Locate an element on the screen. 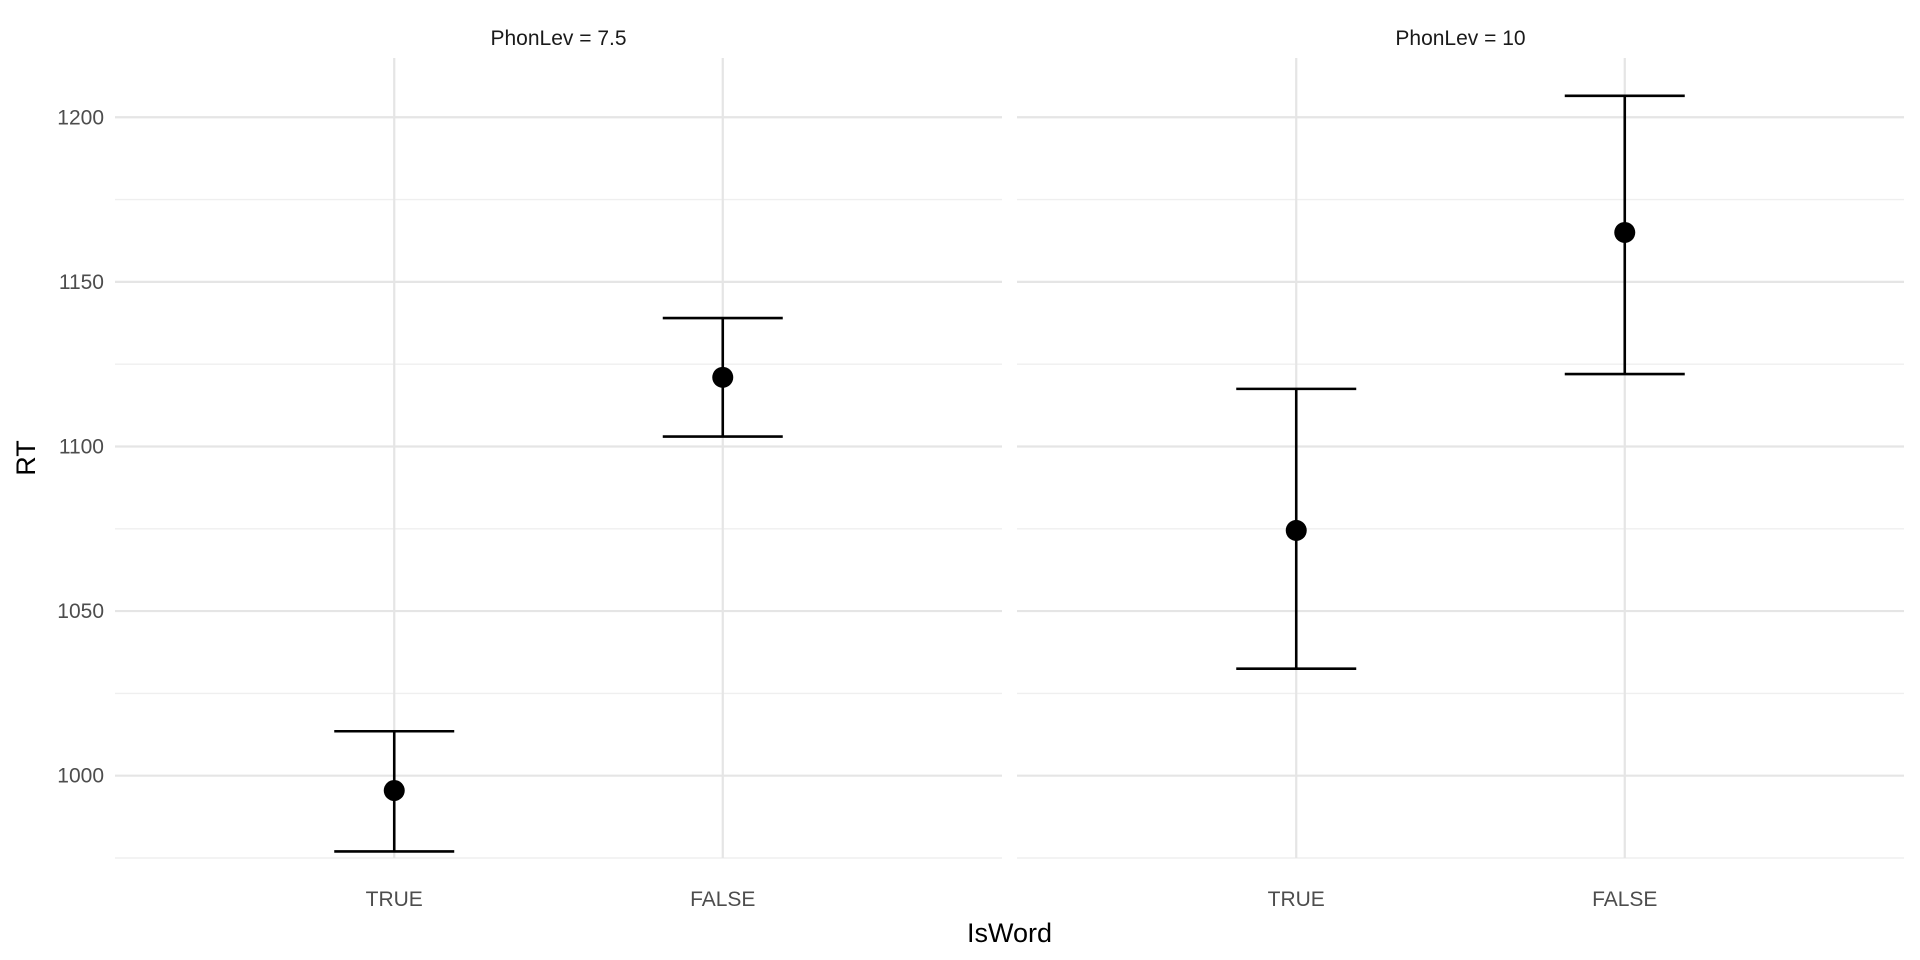  x-axis-title: IsWord is located at coordinates (1009, 933).